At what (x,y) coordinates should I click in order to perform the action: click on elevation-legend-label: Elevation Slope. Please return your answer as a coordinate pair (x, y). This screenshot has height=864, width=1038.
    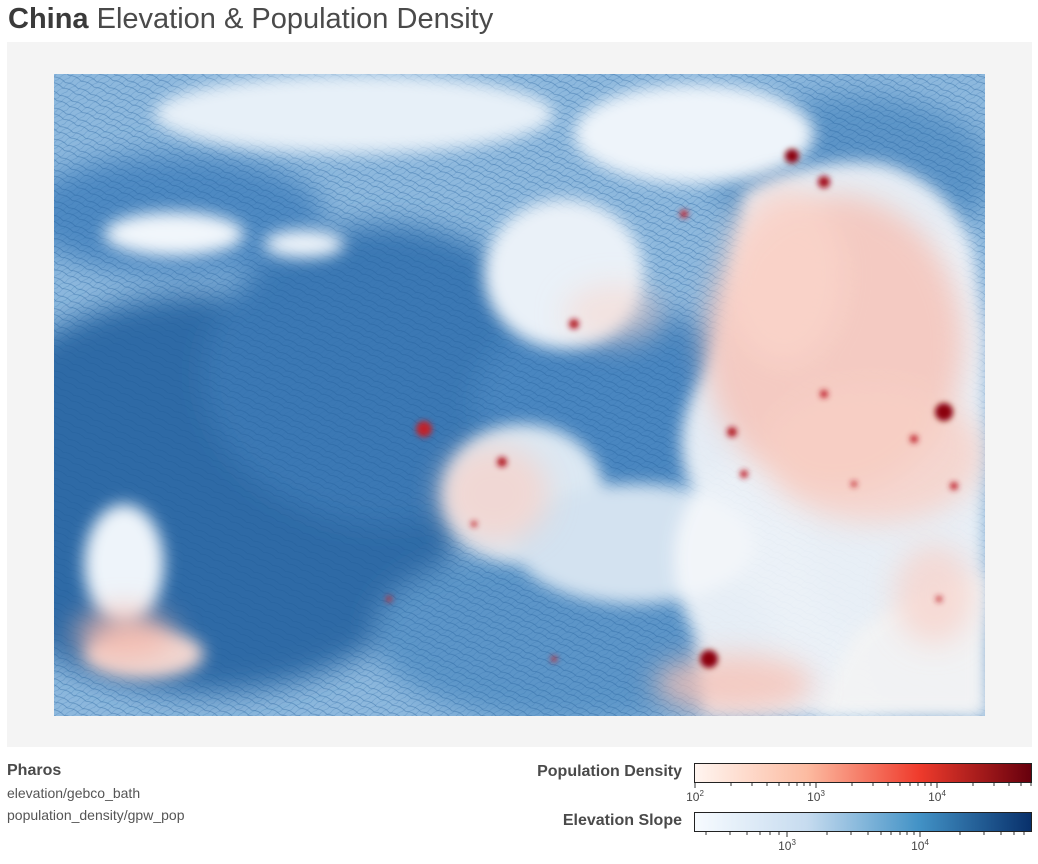
    Looking at the image, I should click on (622, 820).